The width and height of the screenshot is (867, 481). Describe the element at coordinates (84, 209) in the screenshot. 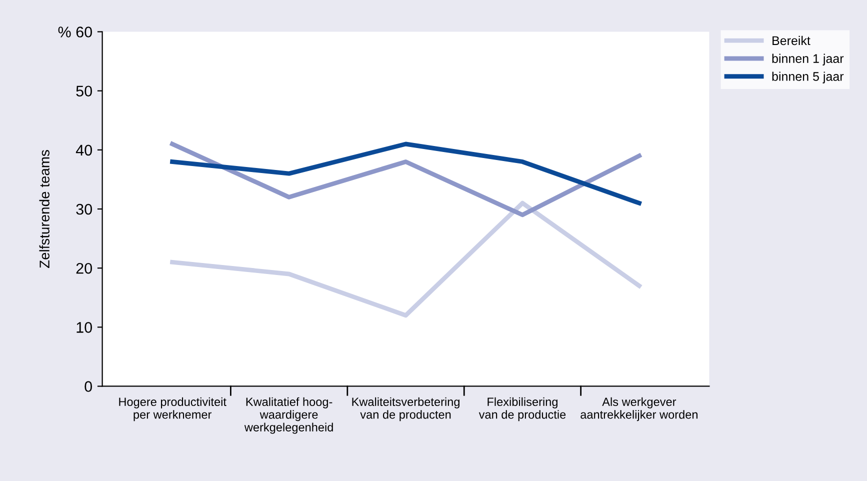

I see `y-tick-label: 30` at that location.